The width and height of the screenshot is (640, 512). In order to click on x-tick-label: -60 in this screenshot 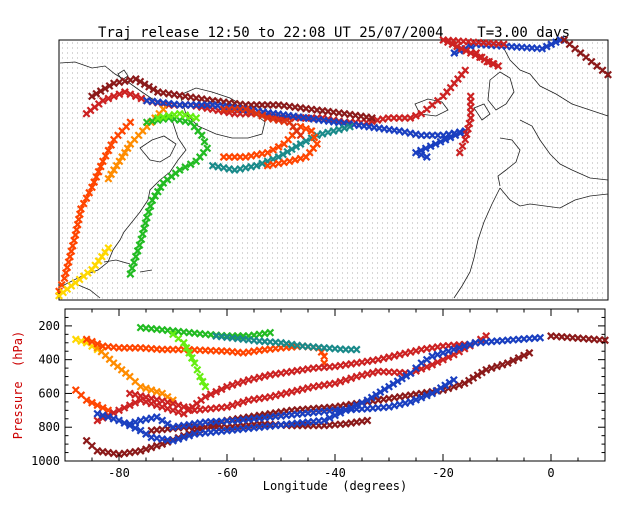, I will do `click(227, 473)`.